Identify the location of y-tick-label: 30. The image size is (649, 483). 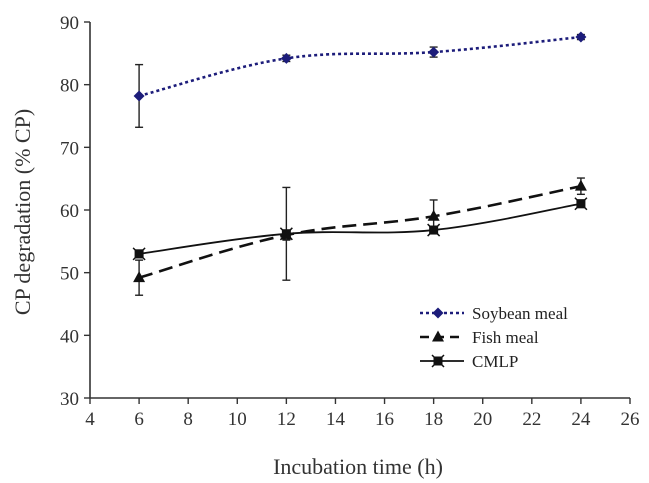
(69, 399).